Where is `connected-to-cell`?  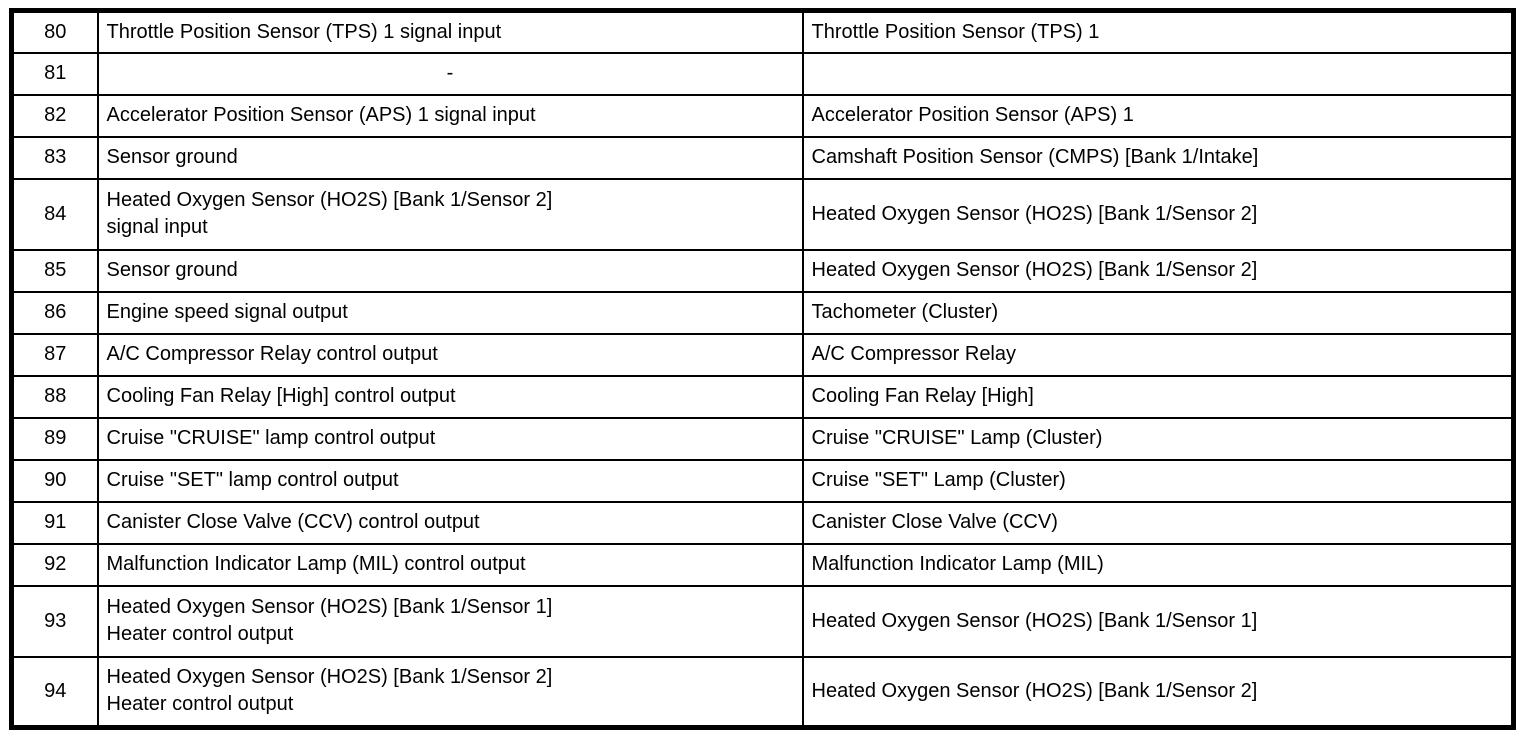
connected-to-cell is located at coordinates (1158, 73).